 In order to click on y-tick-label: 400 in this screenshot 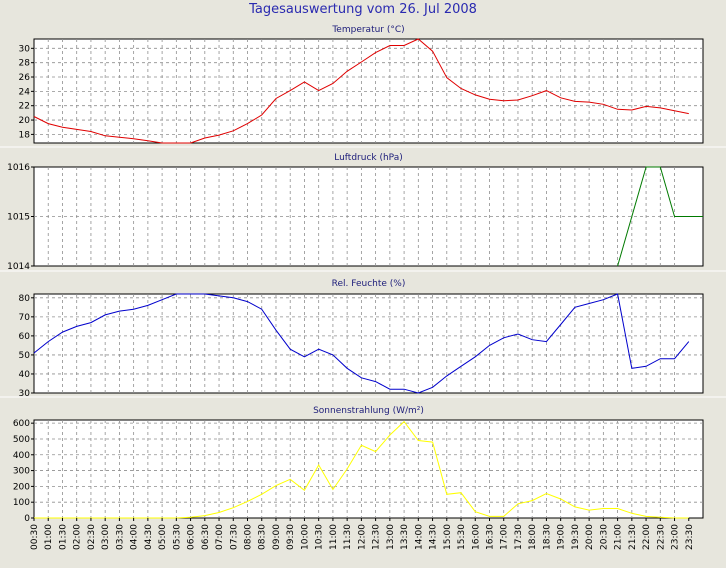, I will do `click(21, 456)`.